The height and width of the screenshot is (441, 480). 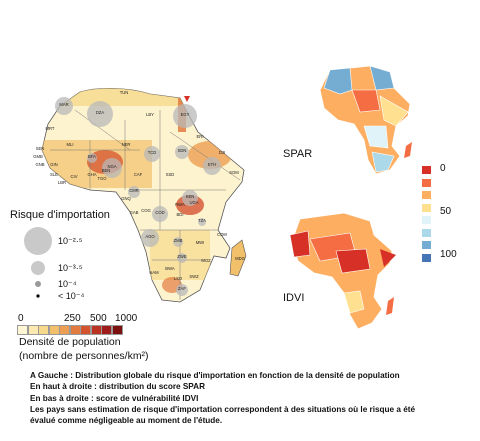 I want to click on legend-item-4: < 10⁻⁴, so click(x=71, y=296).